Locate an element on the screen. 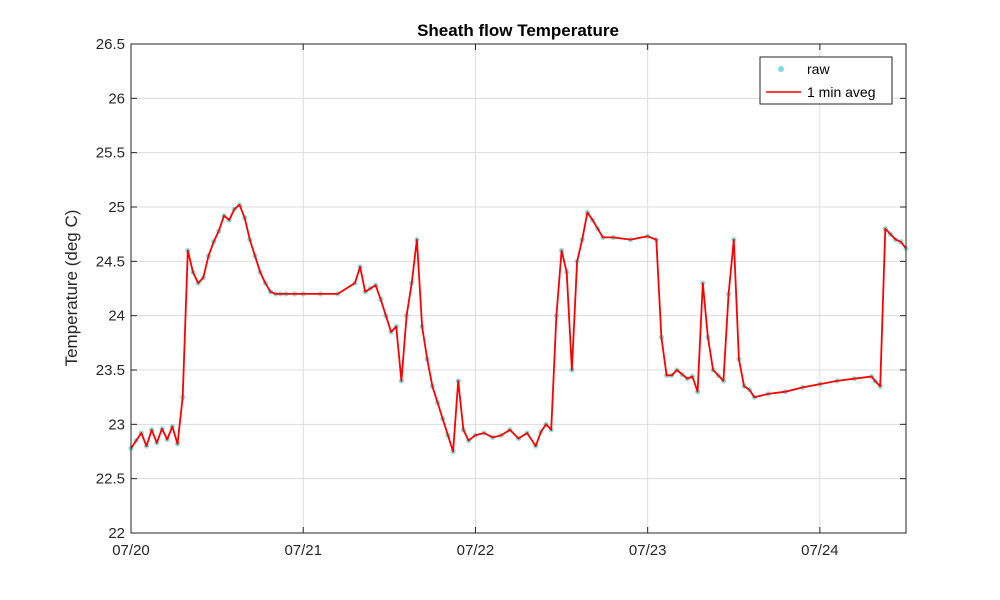 The width and height of the screenshot is (1000, 600). y-tick-label: 24.5 is located at coordinates (110, 261).